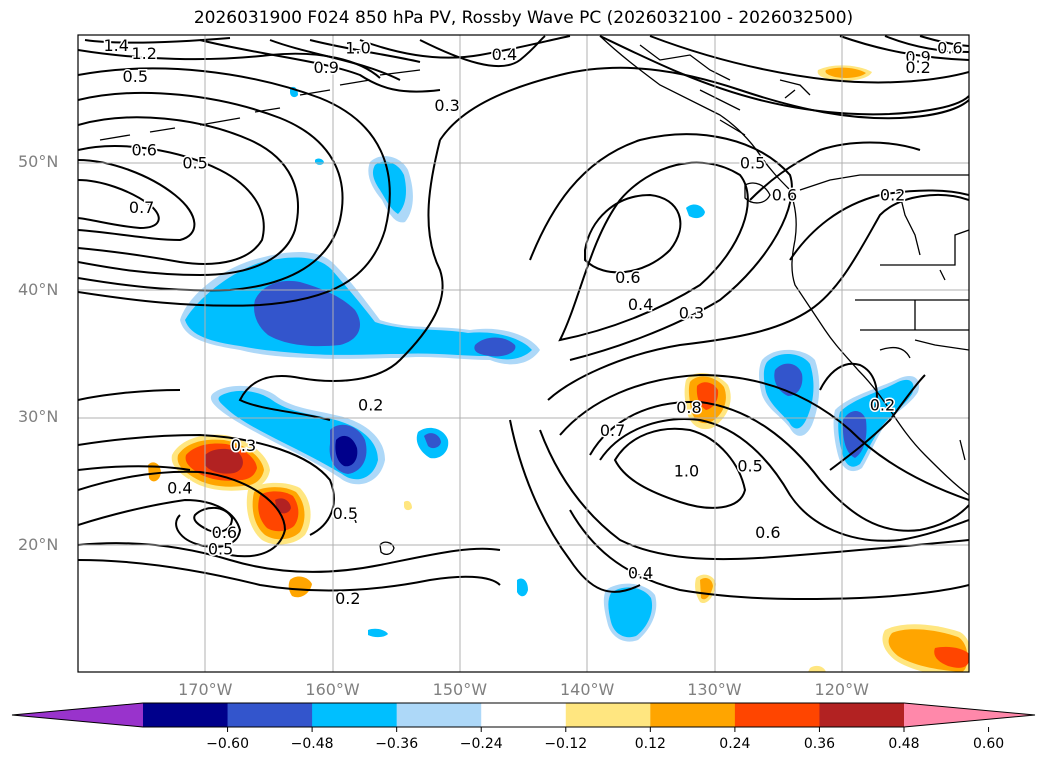 This screenshot has height=765, width=1047. What do you see at coordinates (969, 715) in the screenshot?
I see `colorbar-extend-high` at bounding box center [969, 715].